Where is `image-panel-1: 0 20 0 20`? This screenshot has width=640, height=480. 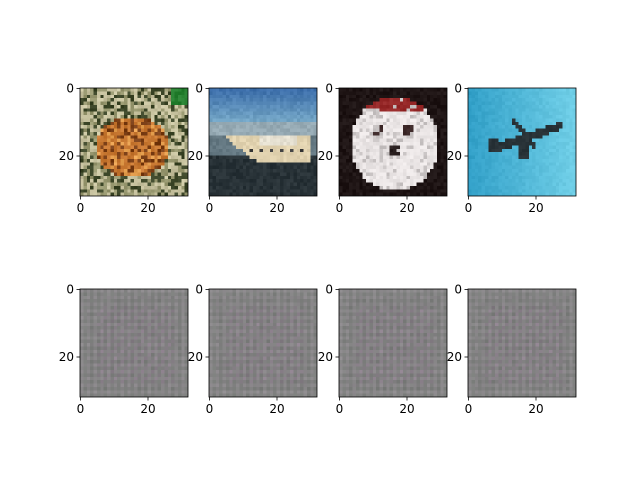
image-panel-1: 0 20 0 20 is located at coordinates (124, 148).